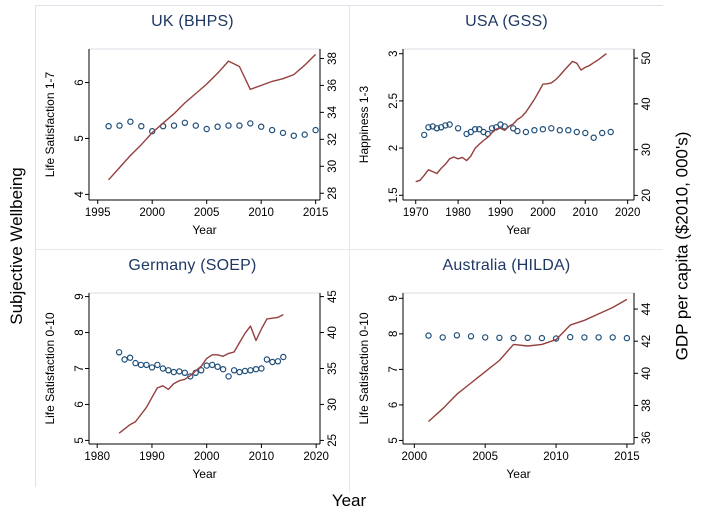 This screenshot has width=701, height=520. What do you see at coordinates (152, 457) in the screenshot?
I see `svg-text: 1990` at bounding box center [152, 457].